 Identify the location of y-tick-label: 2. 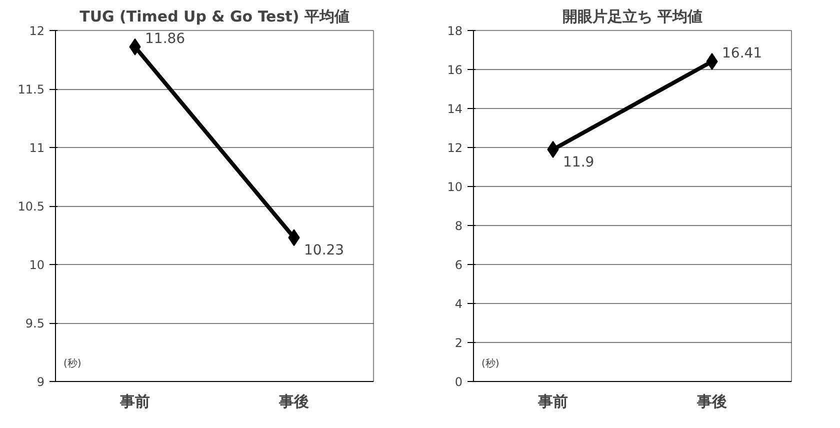
(458, 343).